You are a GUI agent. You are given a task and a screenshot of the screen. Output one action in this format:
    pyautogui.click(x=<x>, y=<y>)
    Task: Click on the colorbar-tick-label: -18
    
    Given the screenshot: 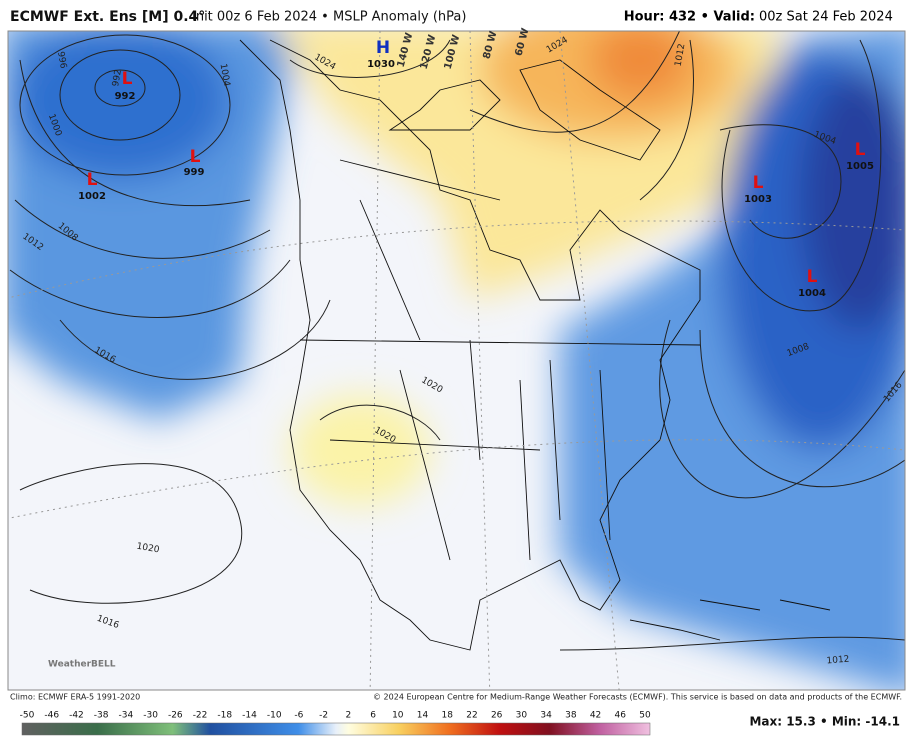 What is the action you would take?
    pyautogui.click(x=224, y=716)
    